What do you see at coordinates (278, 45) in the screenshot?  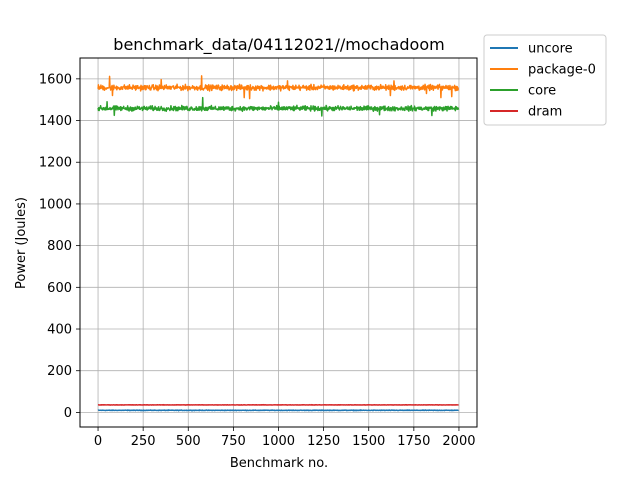 I see `chart-title: benchmark_data/04112021//mochadoom` at bounding box center [278, 45].